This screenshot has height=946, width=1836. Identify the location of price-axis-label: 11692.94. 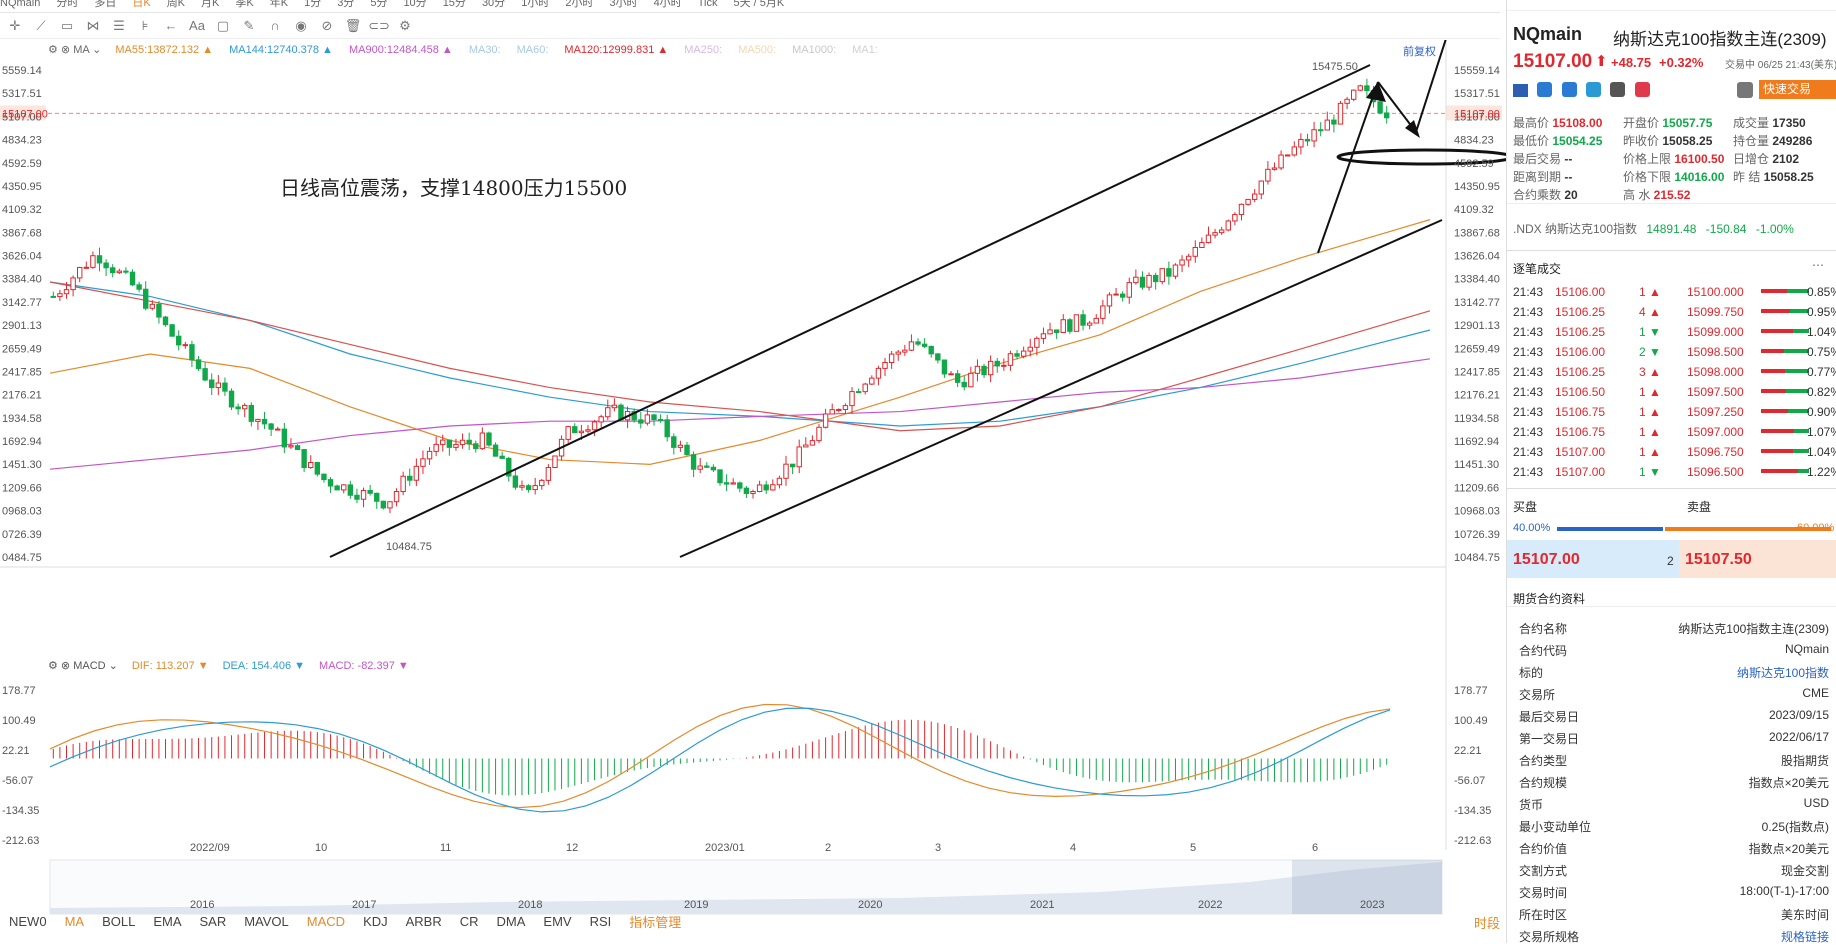
(1476, 442).